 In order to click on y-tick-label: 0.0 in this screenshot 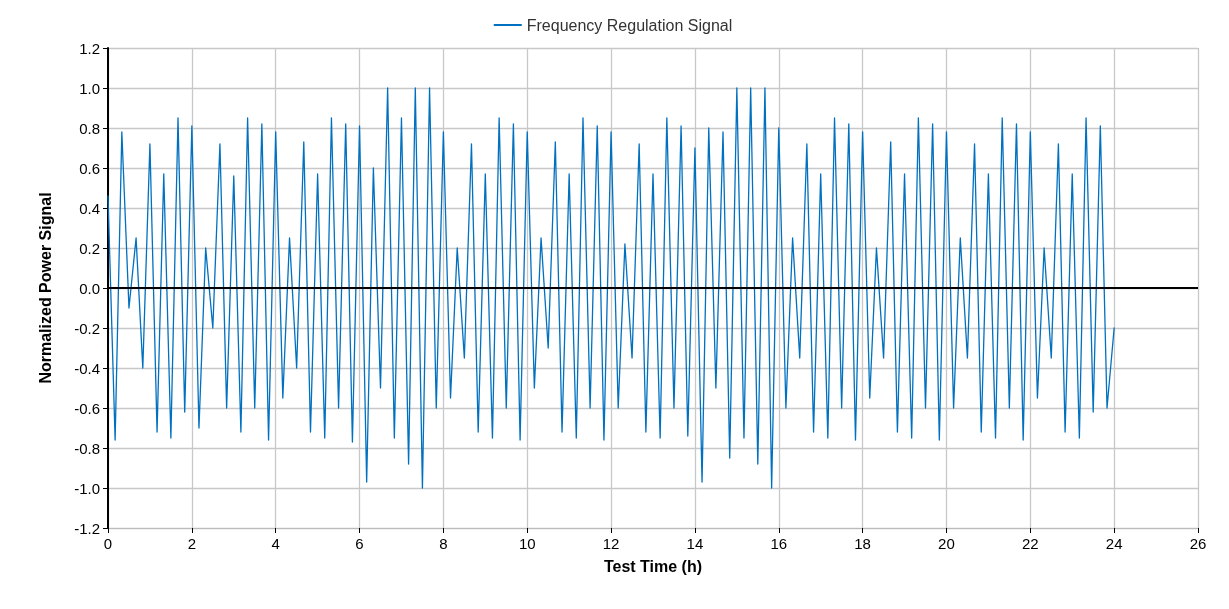, I will do `click(89, 288)`.